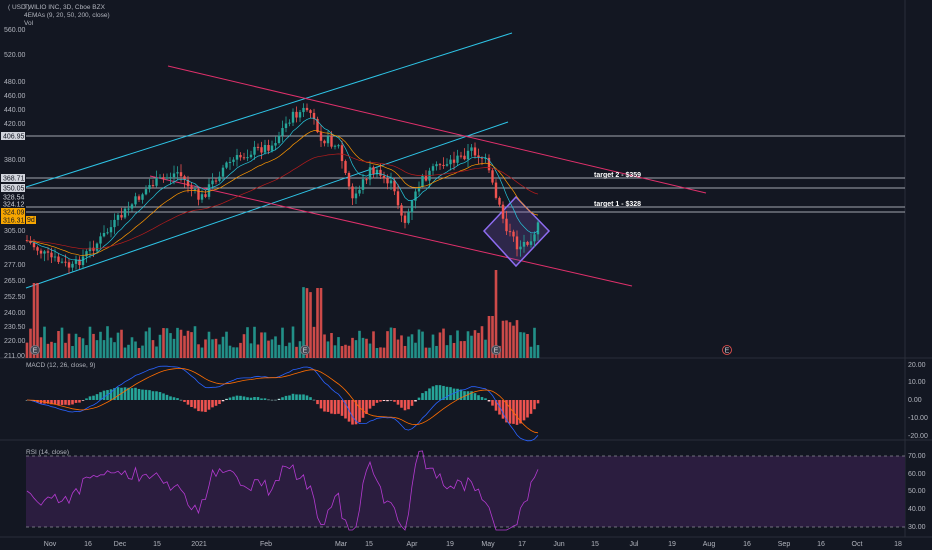 This screenshot has height=550, width=932. I want to click on macd-title: MACD (12, 26, close, 9), so click(61, 365).